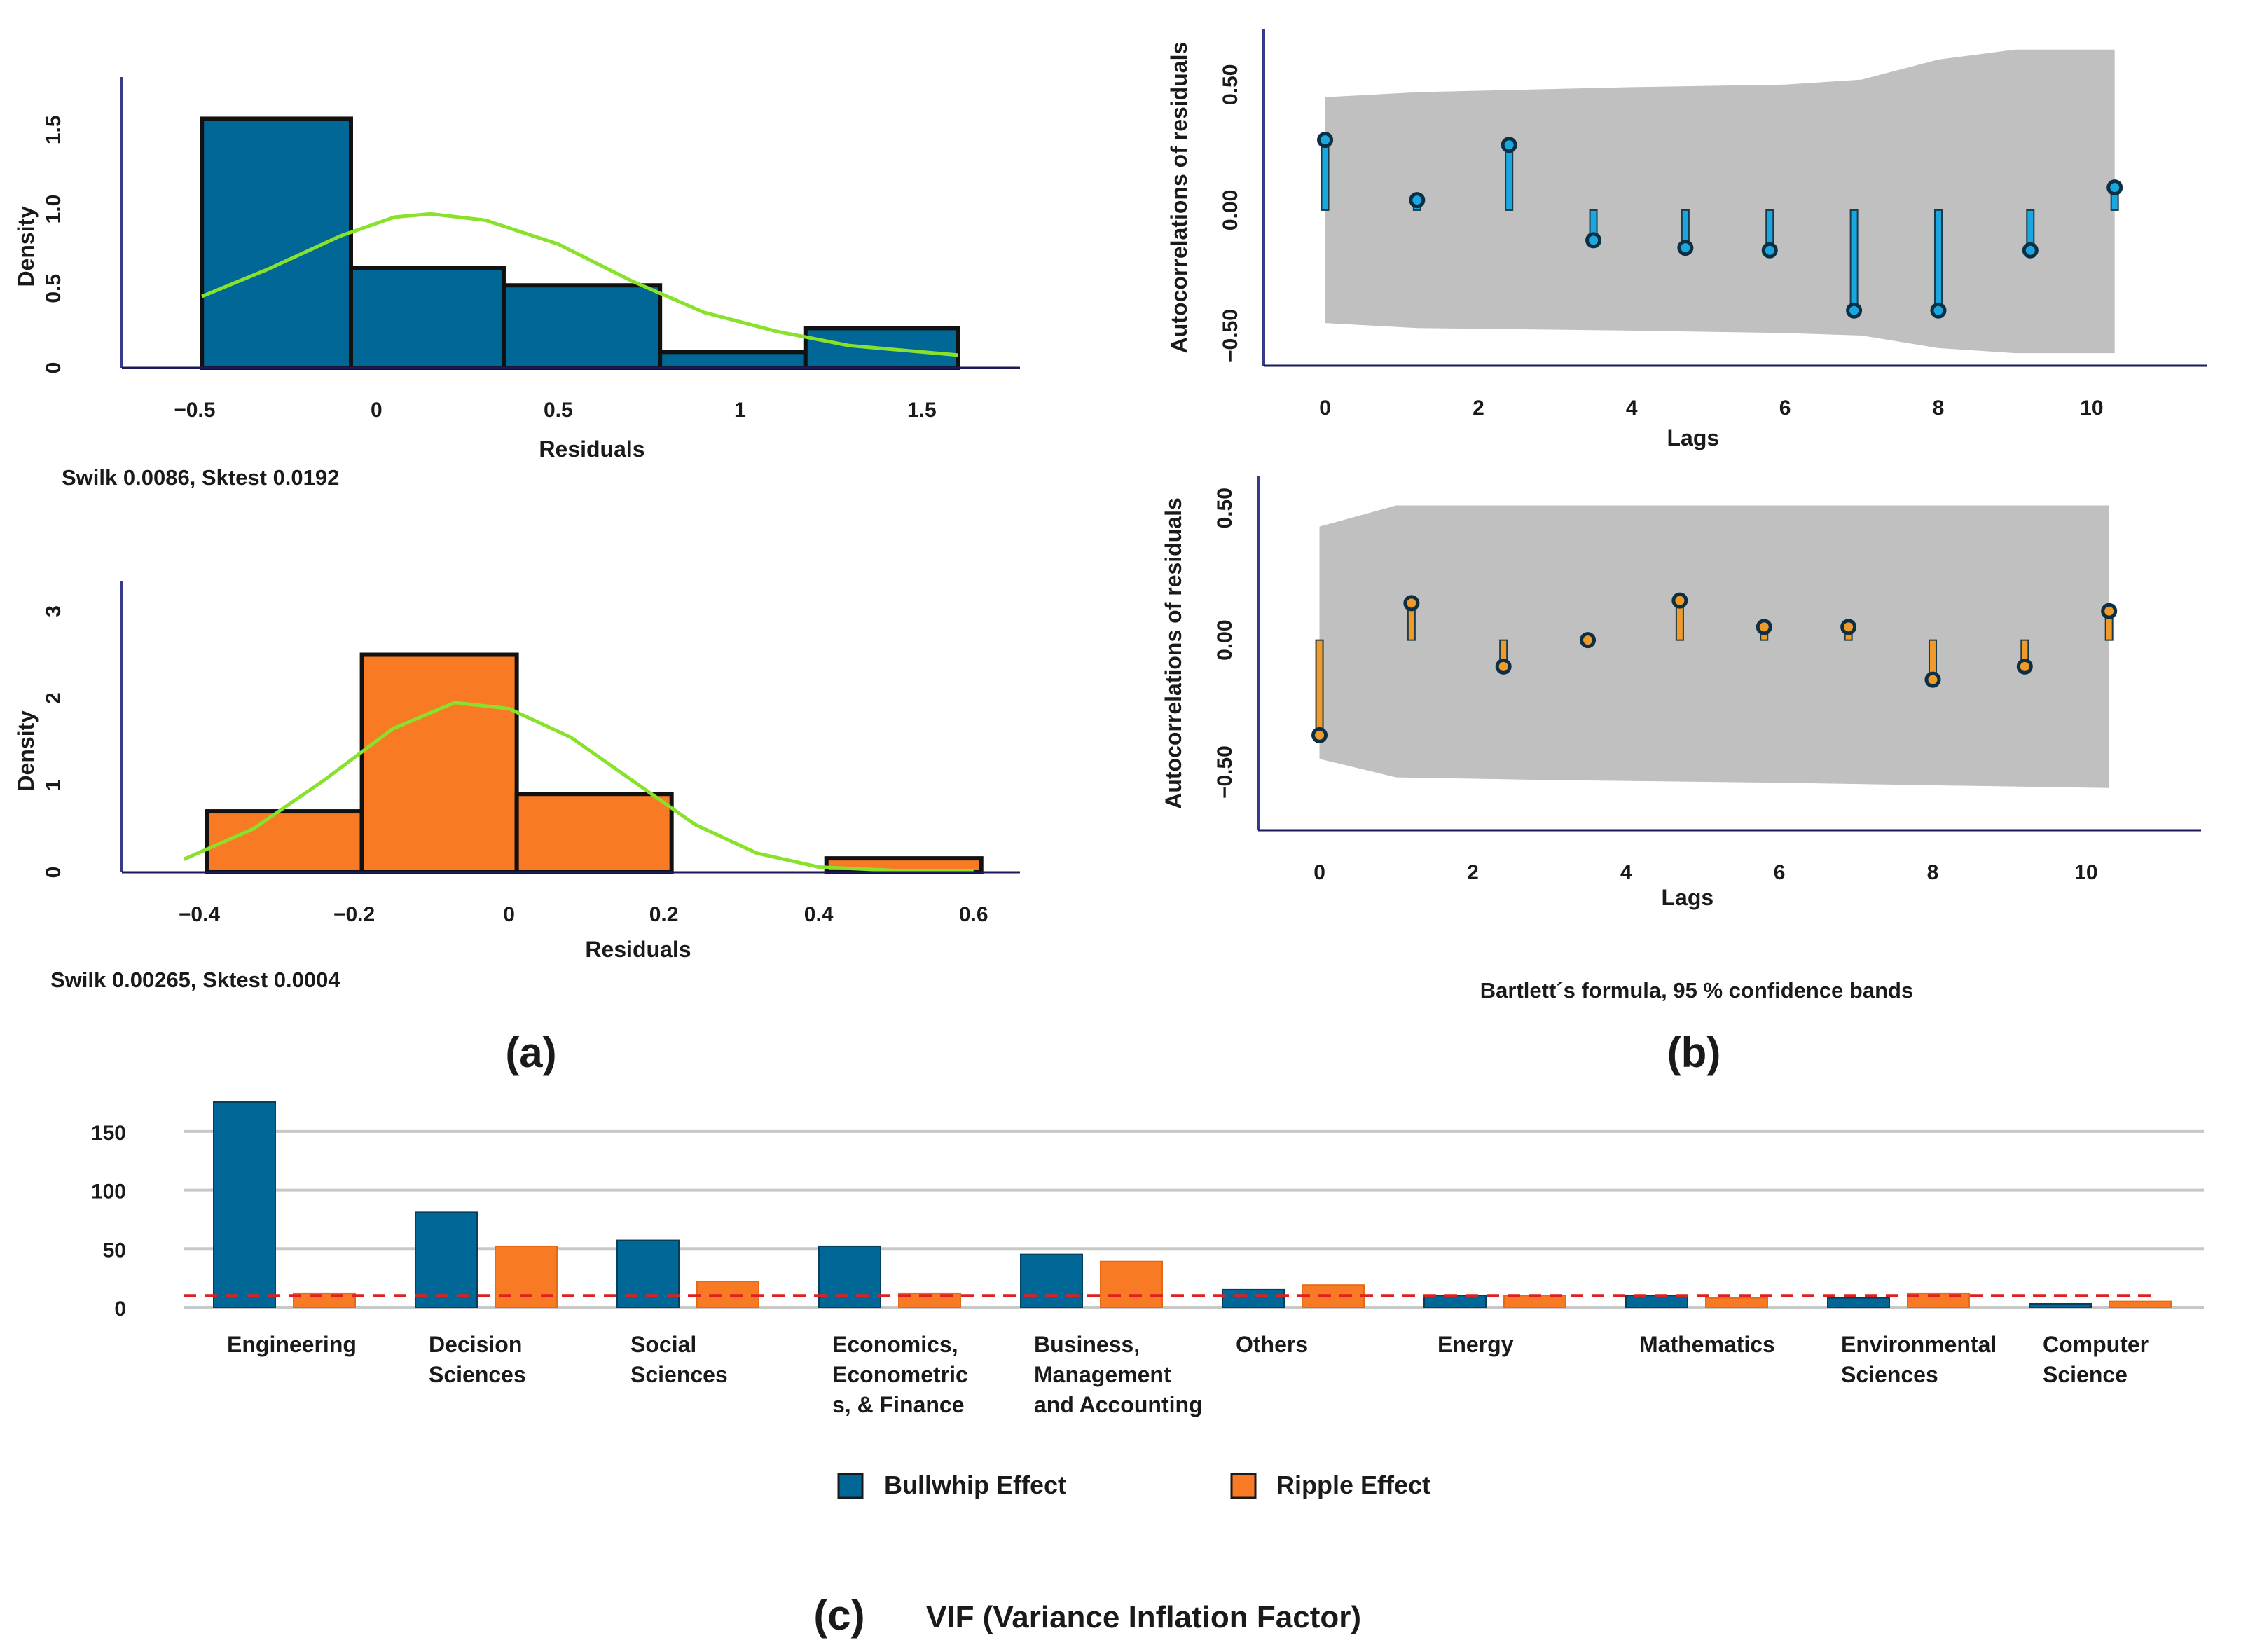 This screenshot has height=1652, width=2241. I want to click on y-tick-label: 0, so click(53, 368).